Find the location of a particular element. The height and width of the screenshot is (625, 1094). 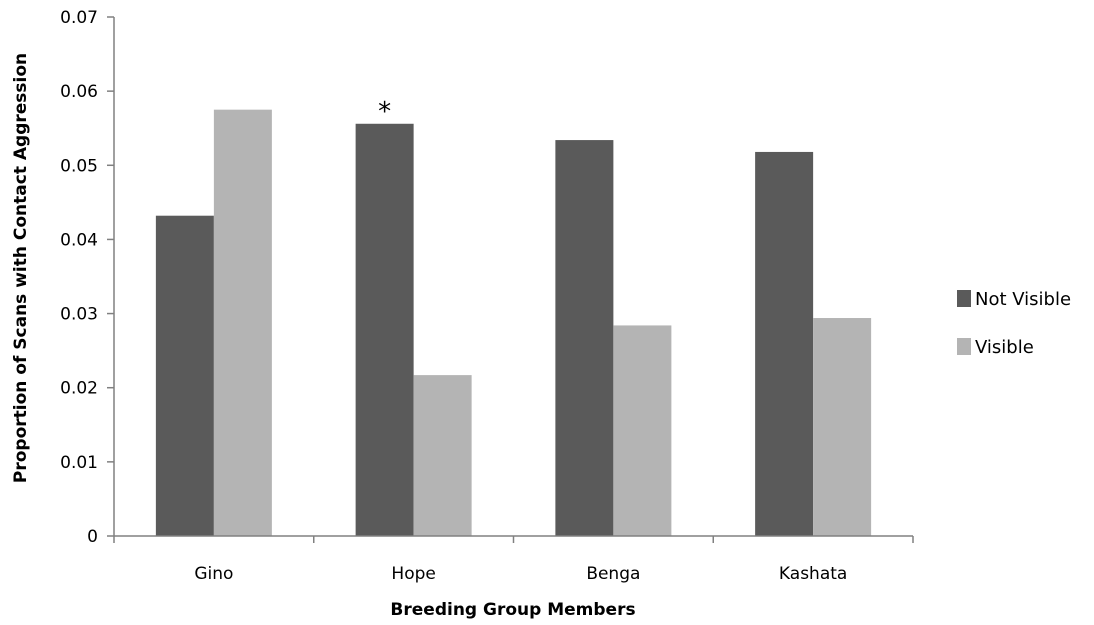

x-axis-title: Breeding Group Members is located at coordinates (512, 610).